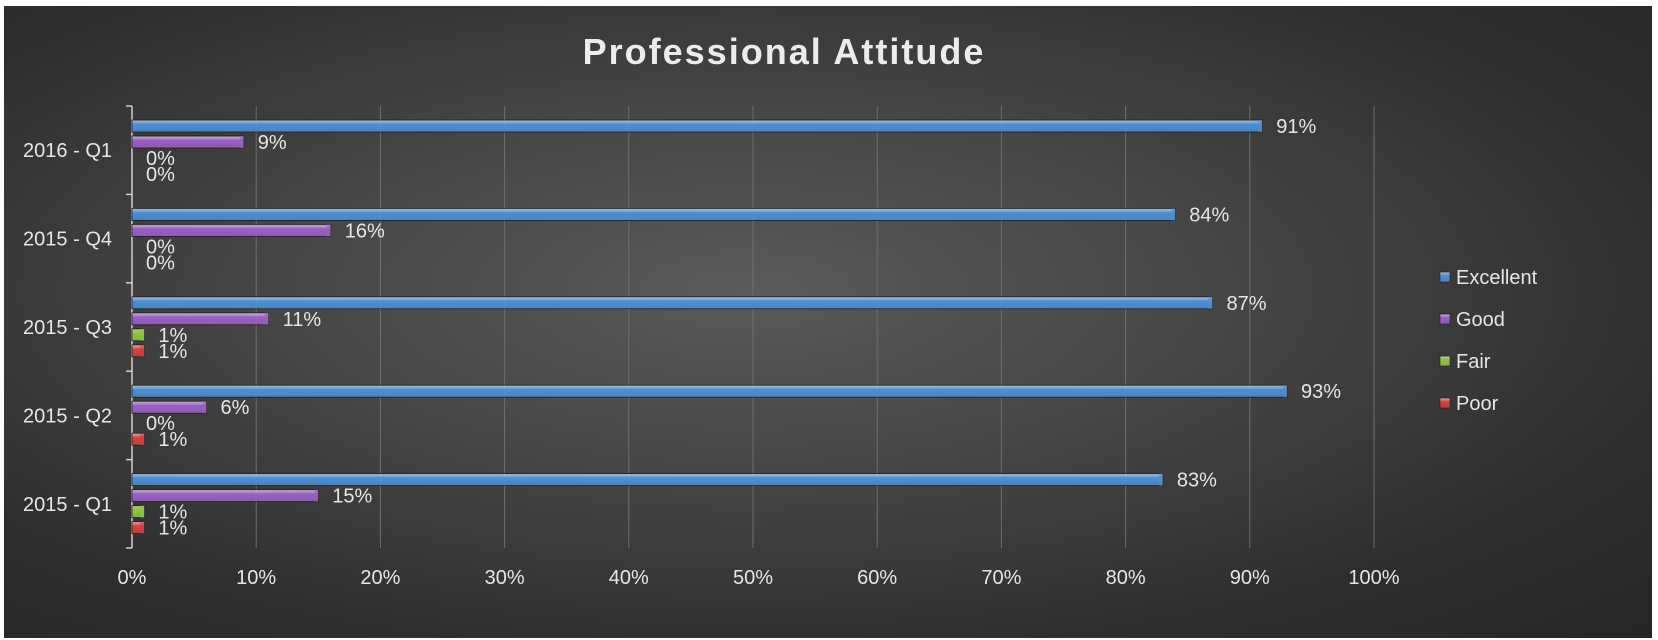 The width and height of the screenshot is (1658, 640). Describe the element at coordinates (1488, 341) in the screenshot. I see `legend: Excellent Good Fair Poor` at that location.